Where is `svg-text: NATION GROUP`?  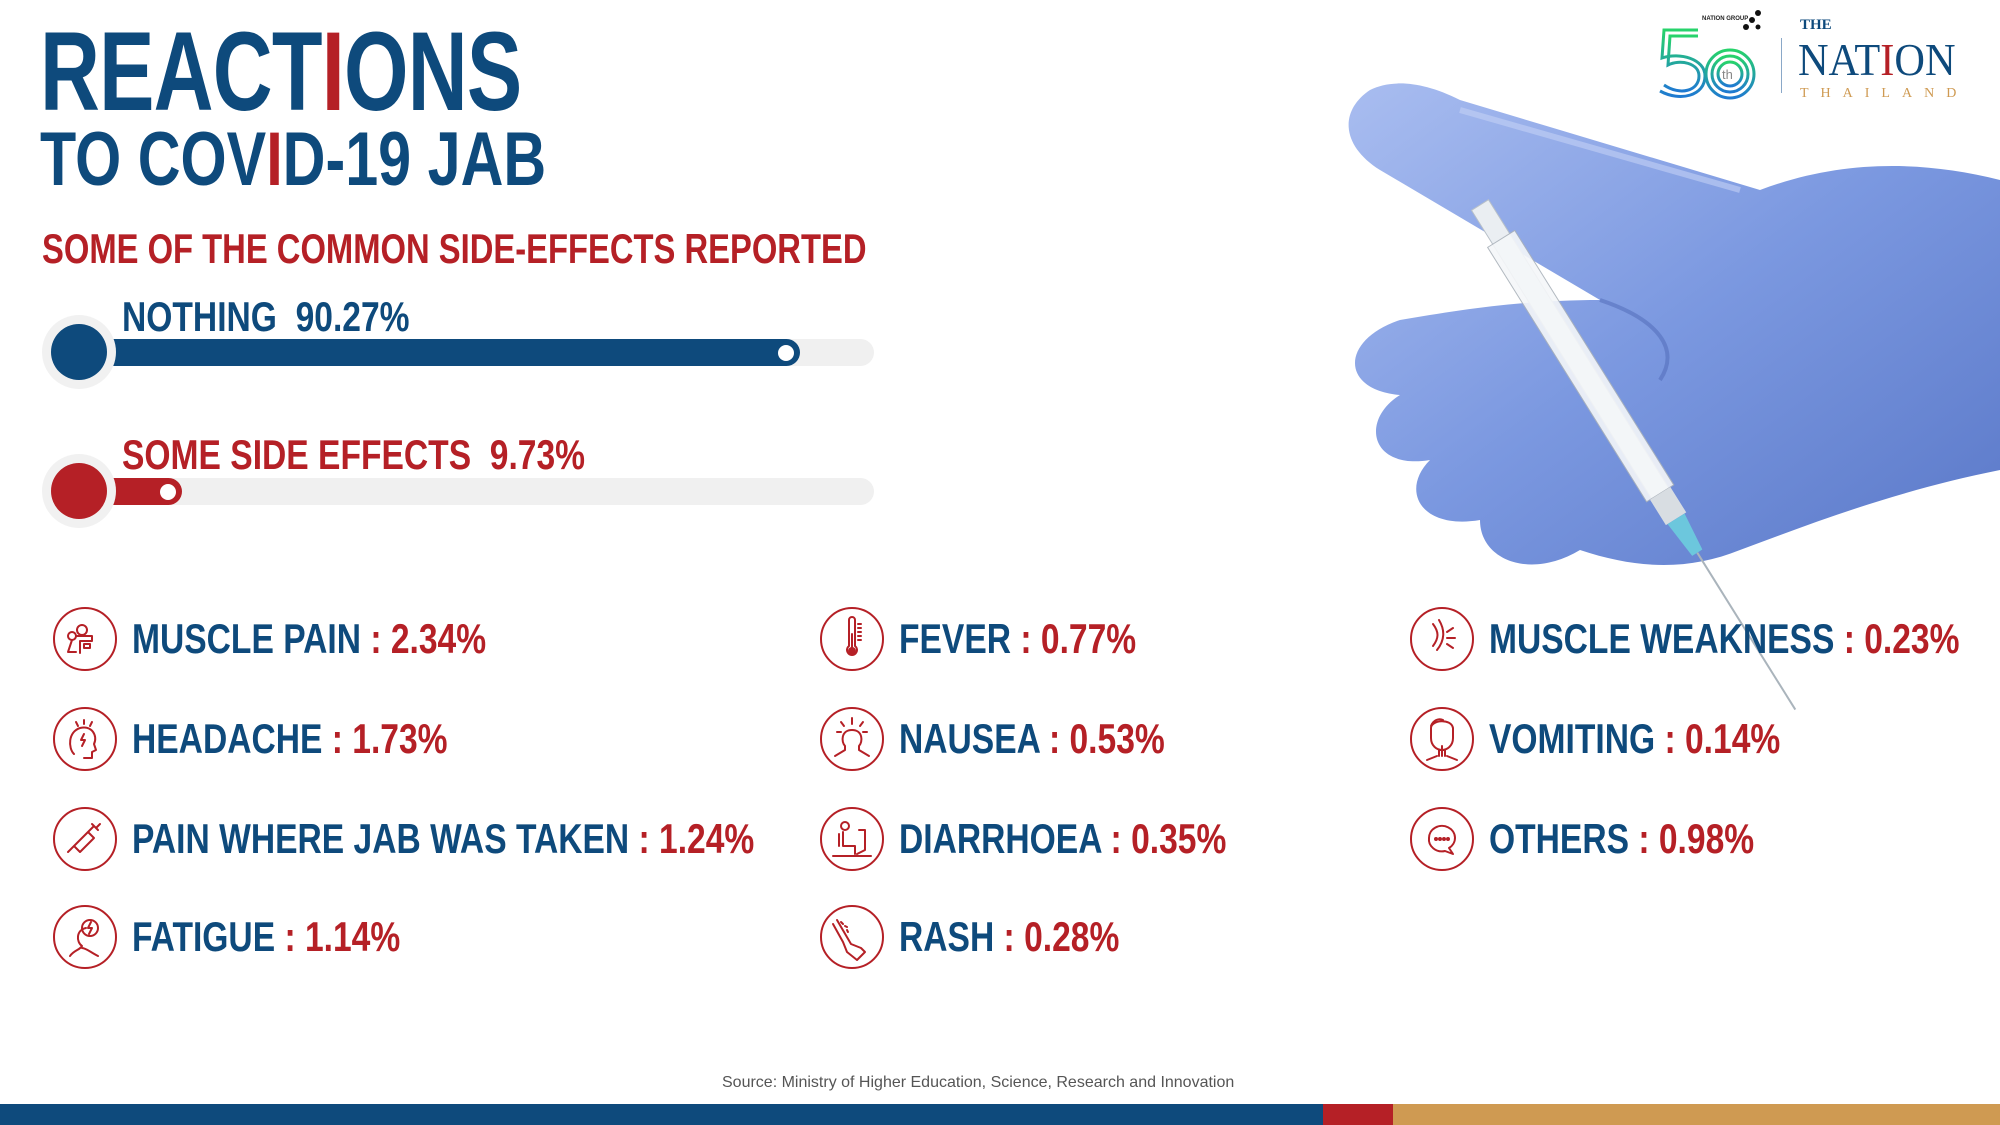
svg-text: NATION GROUP is located at coordinates (1725, 19).